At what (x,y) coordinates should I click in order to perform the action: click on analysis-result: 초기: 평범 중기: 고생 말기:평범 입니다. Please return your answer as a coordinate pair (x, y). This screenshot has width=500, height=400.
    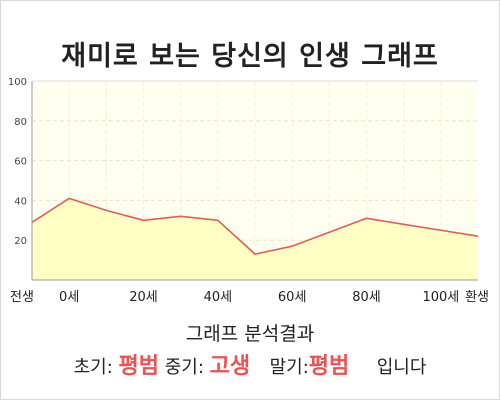
    Looking at the image, I should click on (250, 364).